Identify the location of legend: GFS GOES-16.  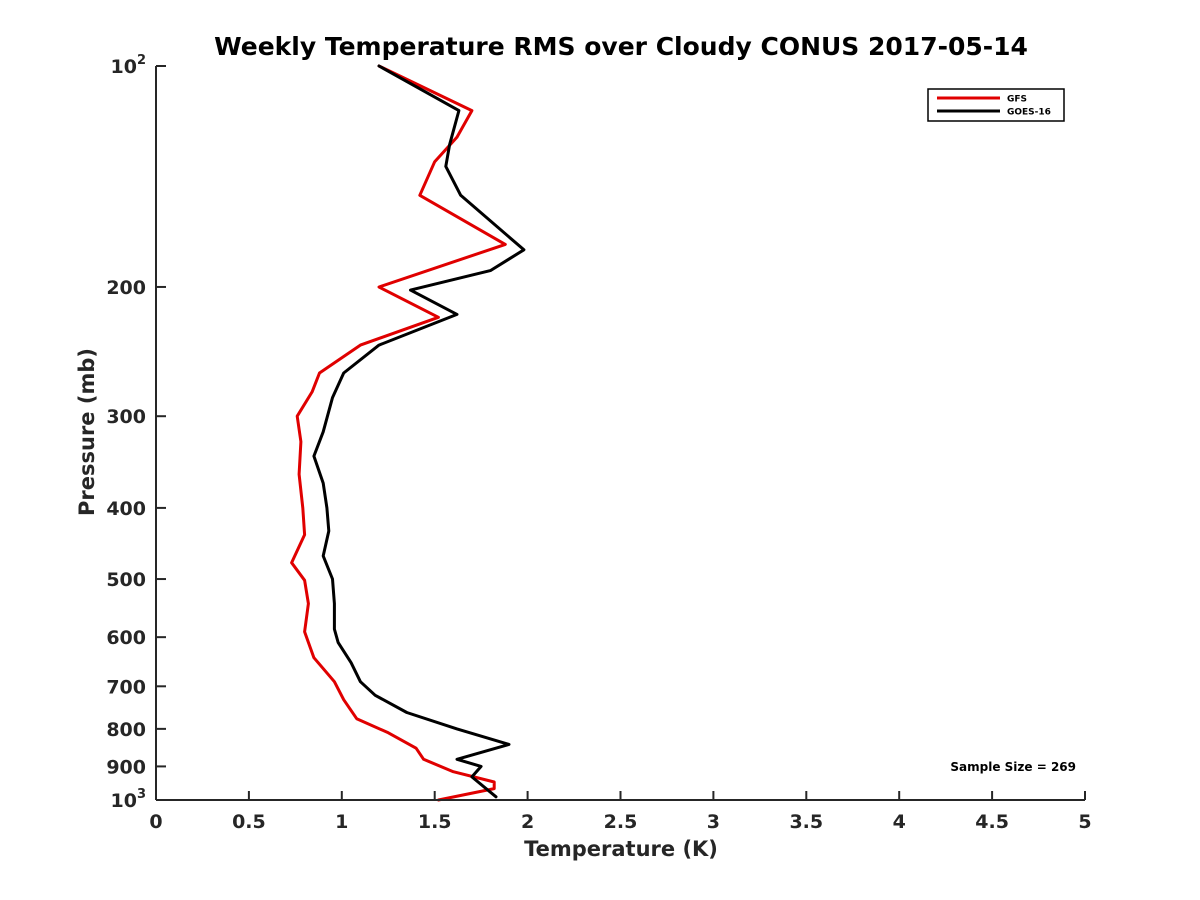
(996, 105).